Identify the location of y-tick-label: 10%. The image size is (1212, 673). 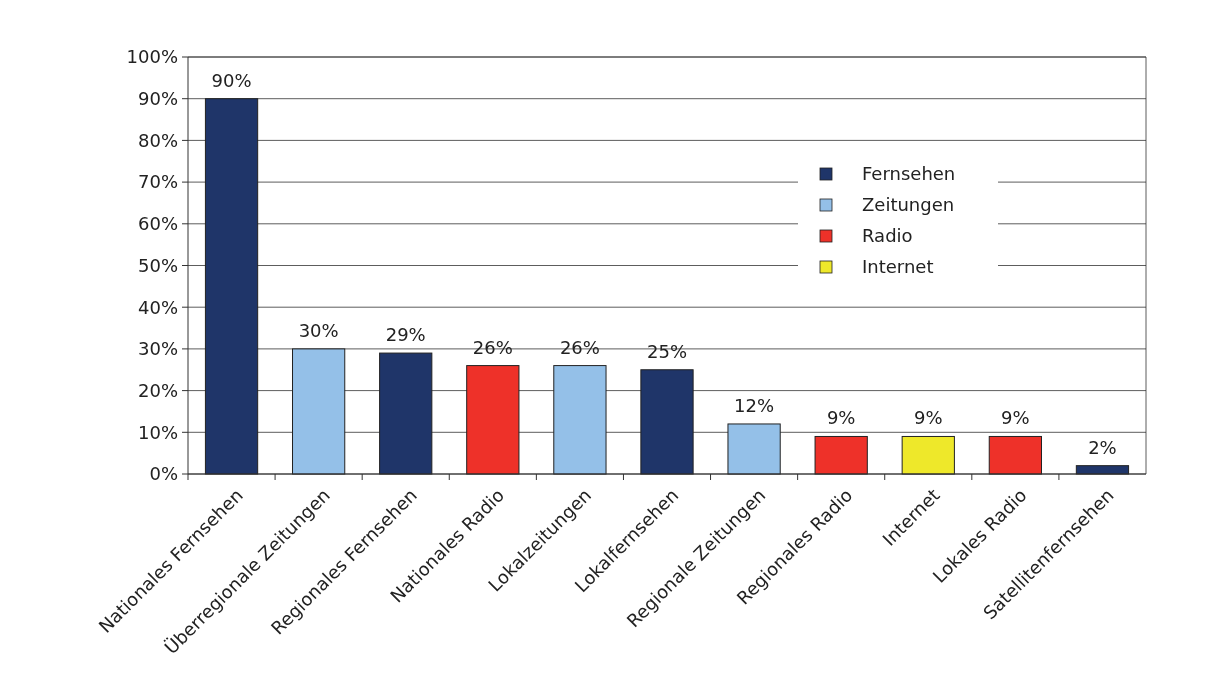
(157, 432).